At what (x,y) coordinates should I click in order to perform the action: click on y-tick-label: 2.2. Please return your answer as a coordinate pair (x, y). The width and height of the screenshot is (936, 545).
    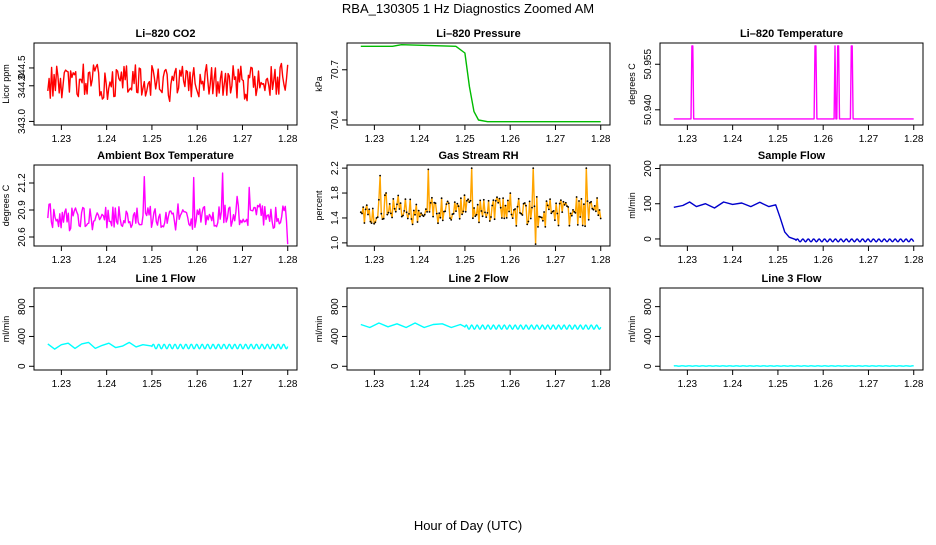
    Looking at the image, I should click on (335, 168).